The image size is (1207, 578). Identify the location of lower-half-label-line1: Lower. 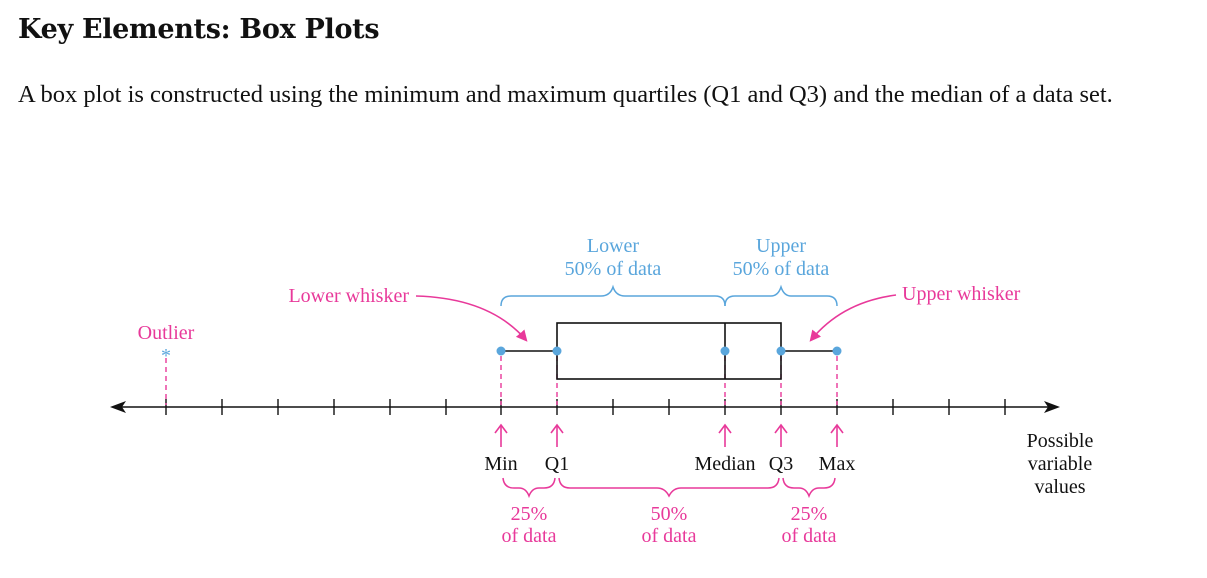
(613, 246).